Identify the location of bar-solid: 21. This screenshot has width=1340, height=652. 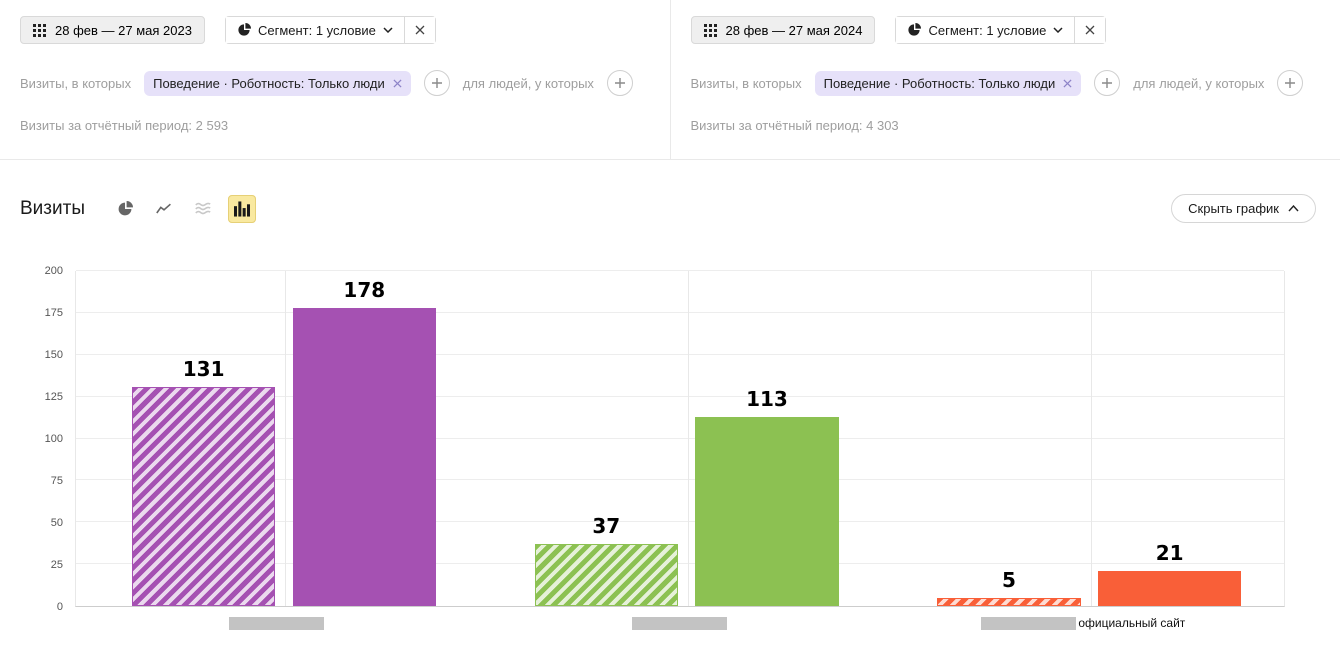
(1169, 573).